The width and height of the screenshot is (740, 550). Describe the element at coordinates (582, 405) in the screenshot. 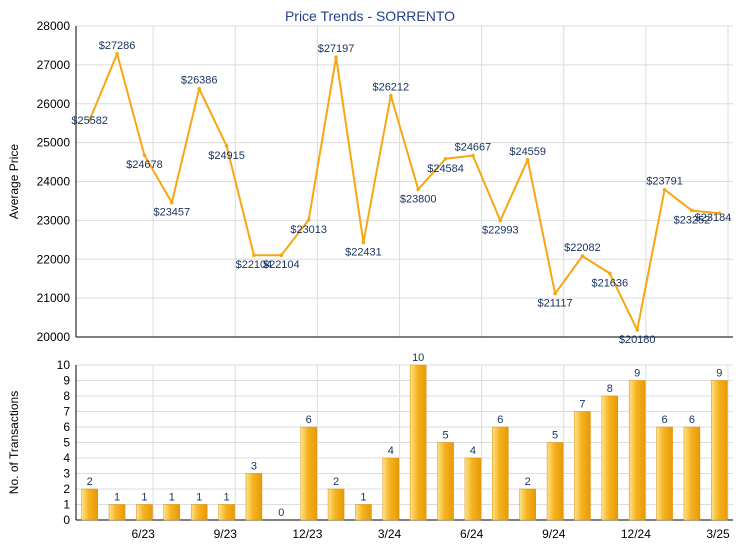

I see `bar-data-label: 7` at that location.